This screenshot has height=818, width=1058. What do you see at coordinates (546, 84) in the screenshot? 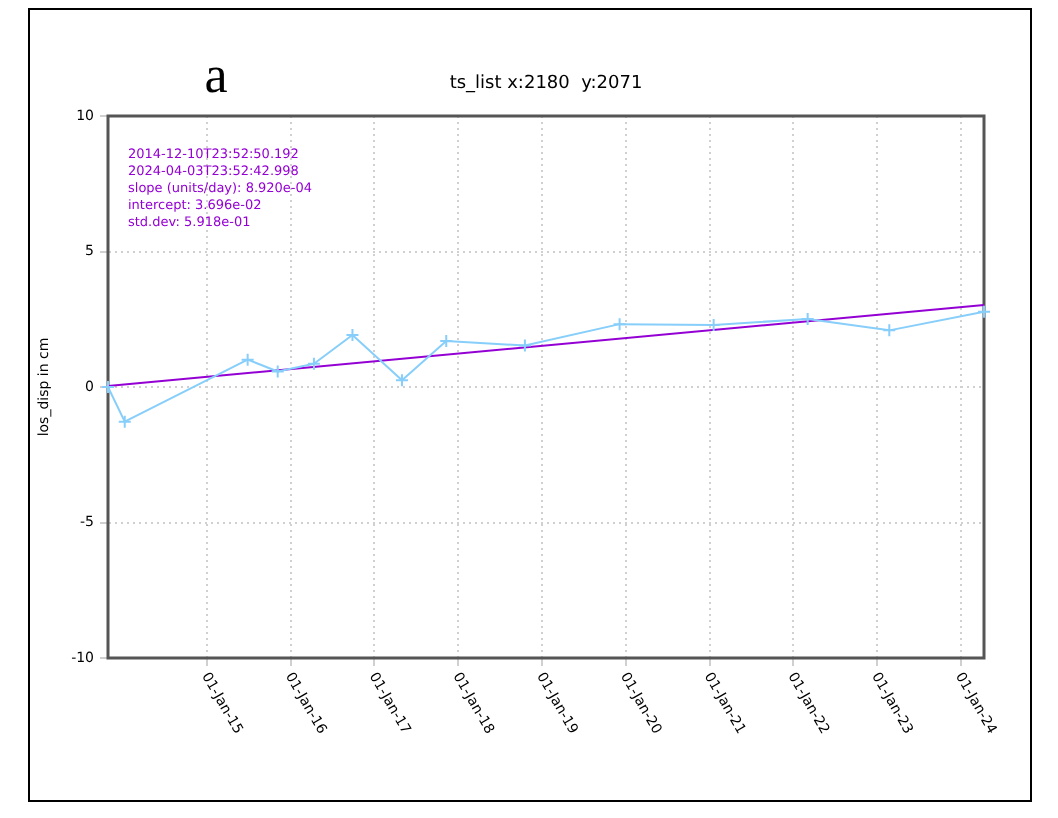
I see `chart-title: ts_list x:2180 y:2071` at bounding box center [546, 84].